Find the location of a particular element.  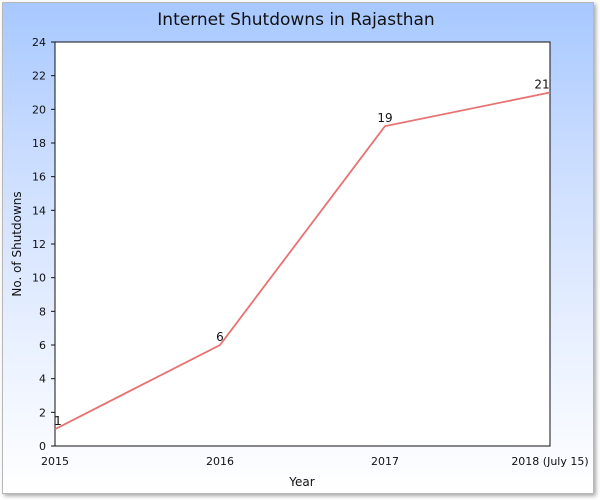

y-tick-label: 24 is located at coordinates (39, 42).